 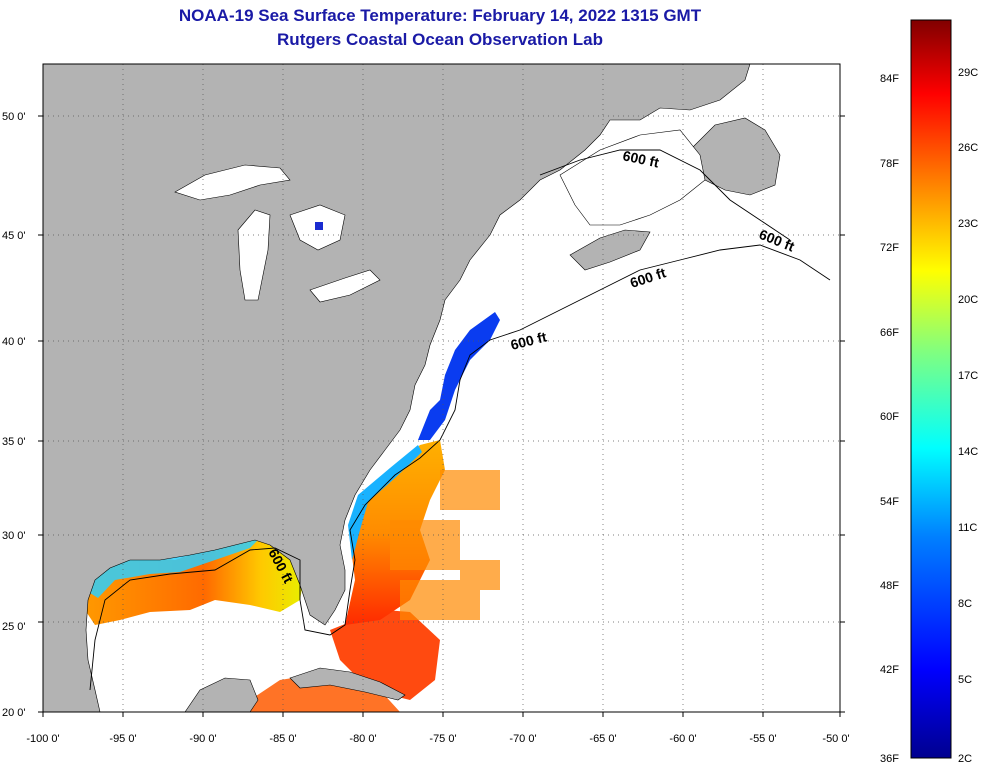 What do you see at coordinates (385, 502) in the screenshot?
I see `shelf-cold-band-se` at bounding box center [385, 502].